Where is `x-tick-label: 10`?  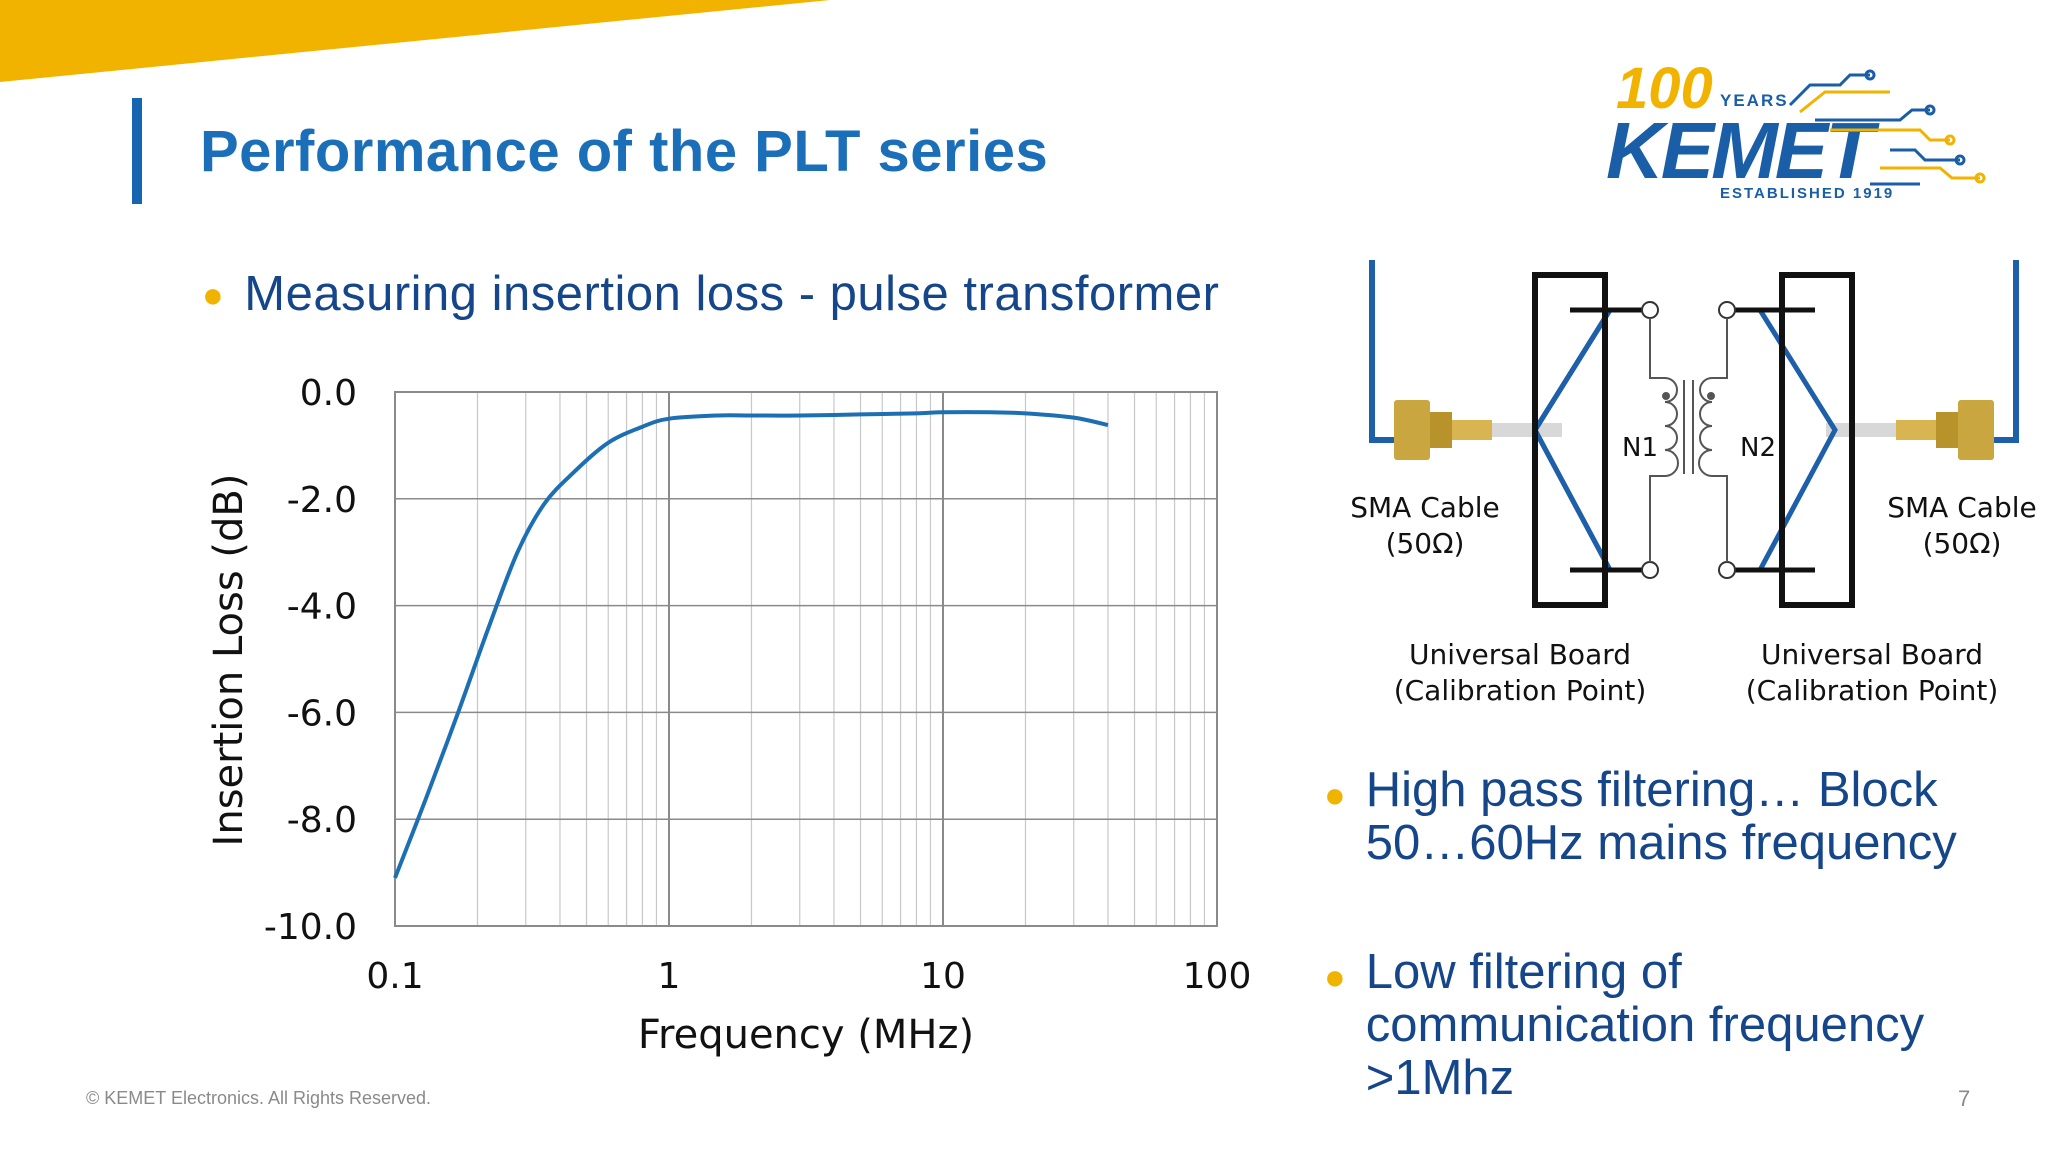
x-tick-label: 10 is located at coordinates (943, 976).